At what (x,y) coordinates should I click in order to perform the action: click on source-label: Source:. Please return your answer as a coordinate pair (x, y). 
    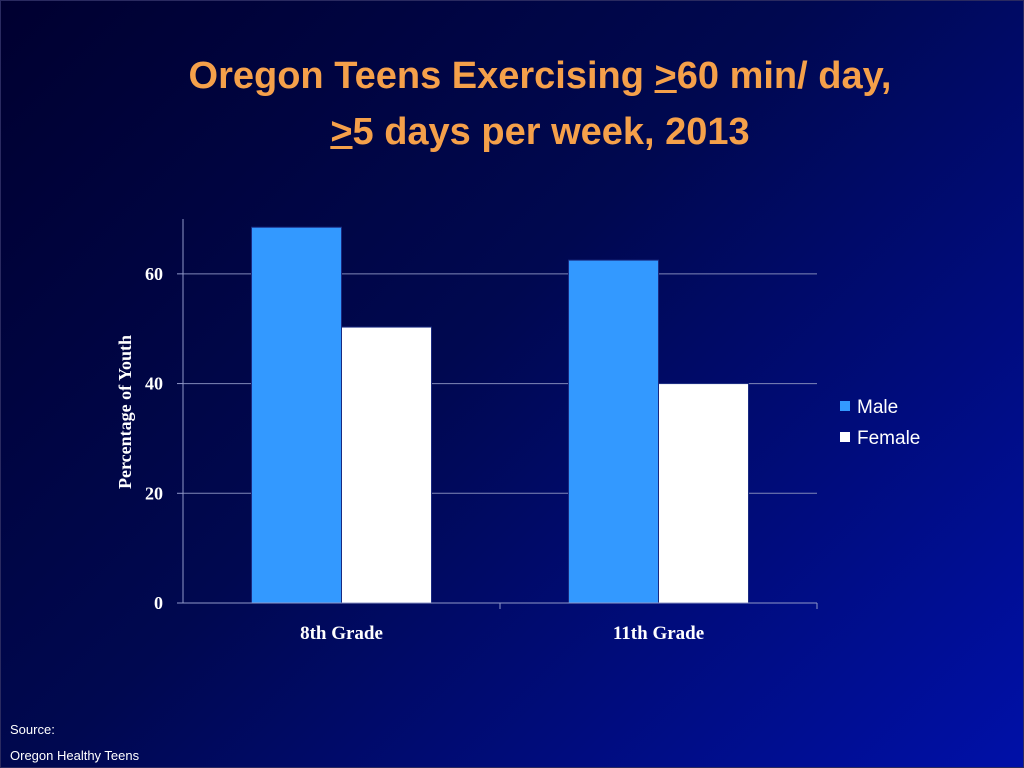
    Looking at the image, I should click on (32, 729).